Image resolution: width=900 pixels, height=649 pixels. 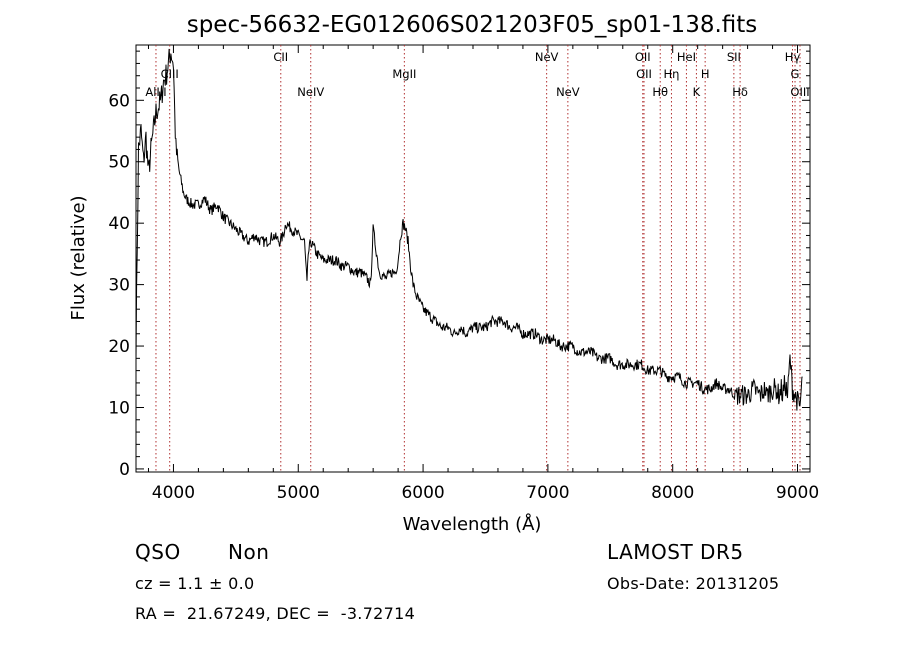 I want to click on line-label-16: Hγ, so click(x=793, y=57).